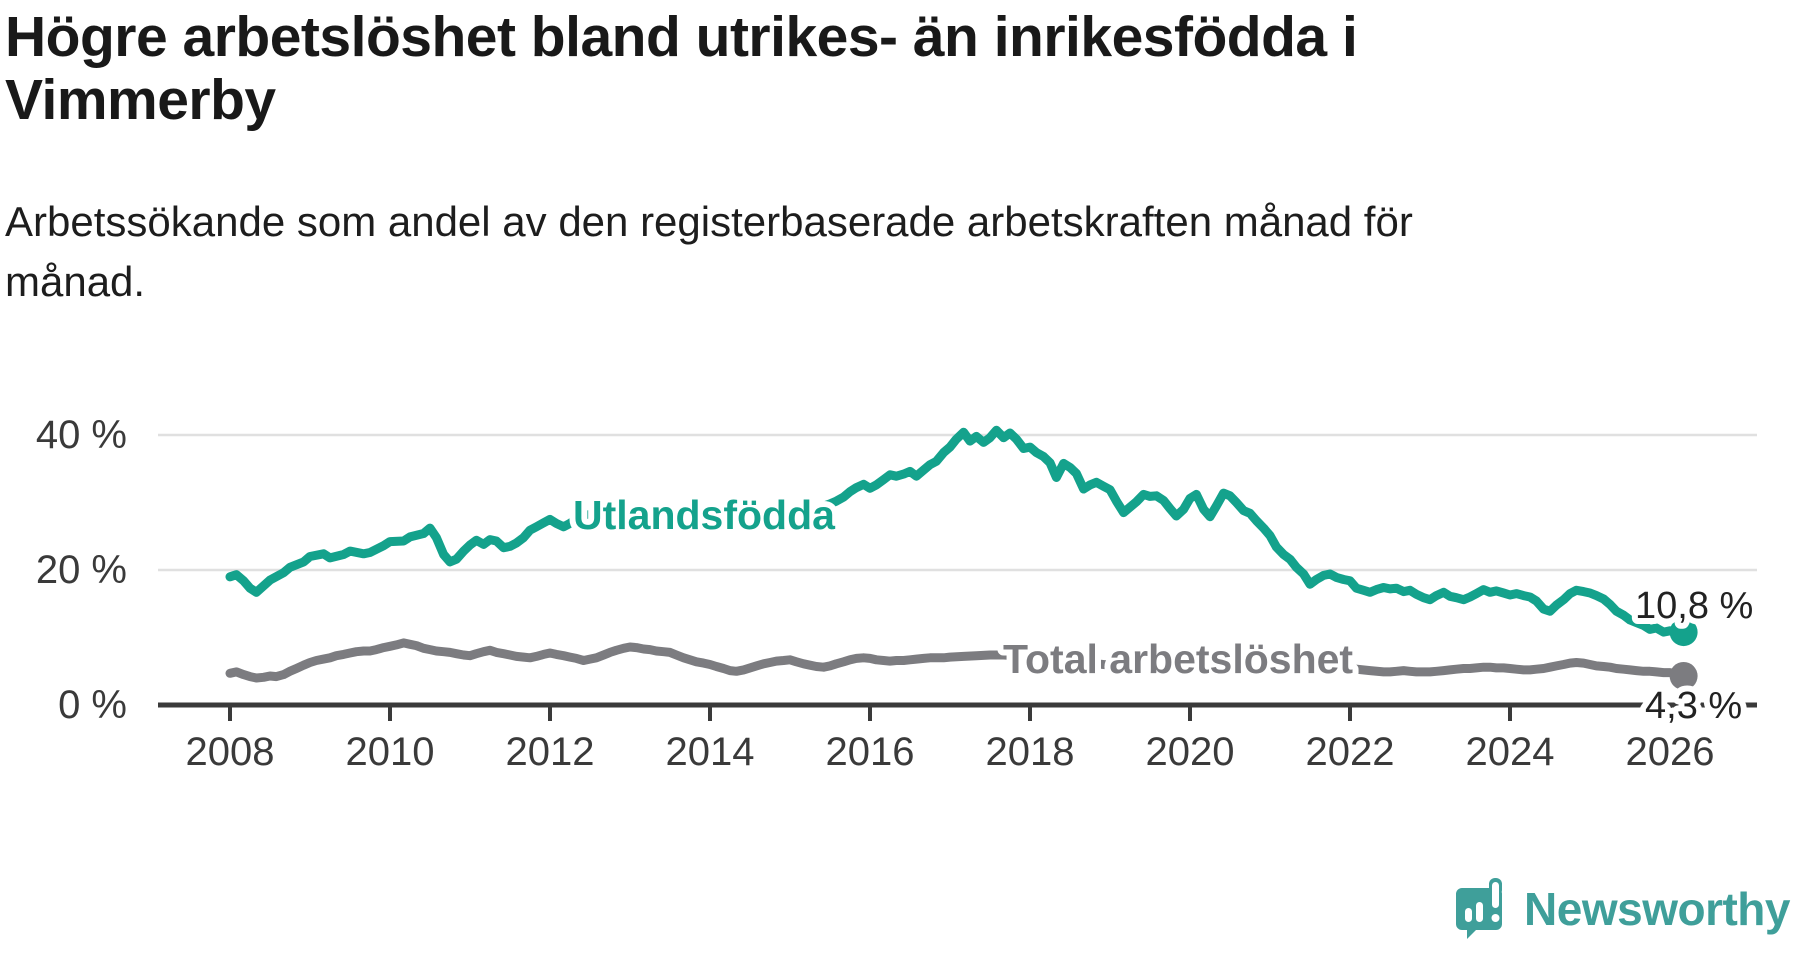  Describe the element at coordinates (1683, 632) in the screenshot. I see `series-end-dot-utlandsfodda` at that location.